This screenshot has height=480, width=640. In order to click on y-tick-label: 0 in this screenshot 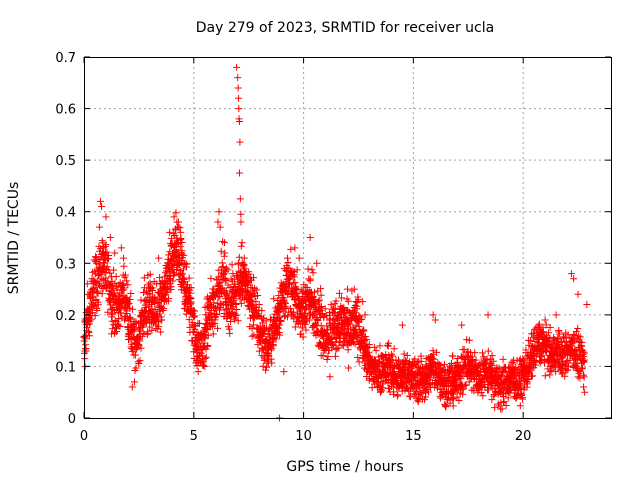, I will do `click(72, 419)`.